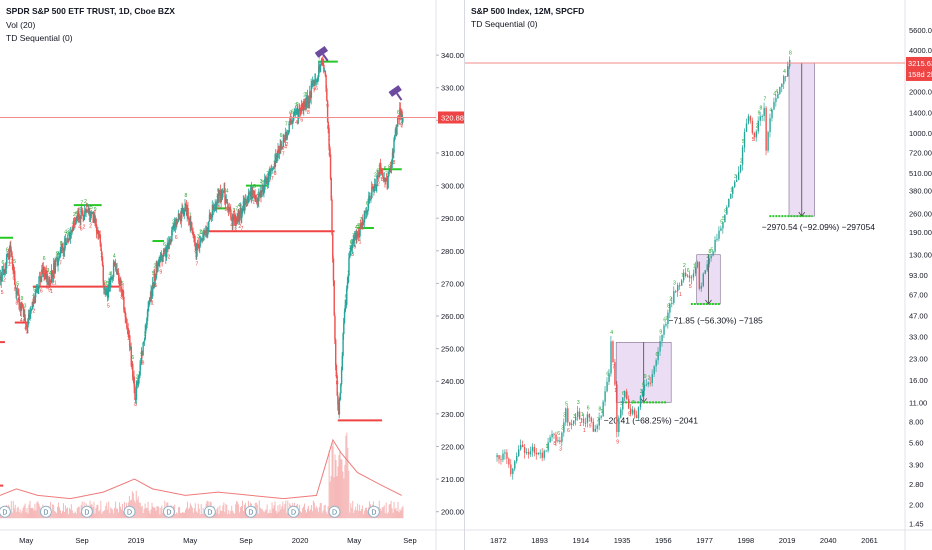 The image size is (932, 550). What do you see at coordinates (217, 540) in the screenshot?
I see `time-axis: May Sep 2019 May Sep 2020 May Sep` at bounding box center [217, 540].